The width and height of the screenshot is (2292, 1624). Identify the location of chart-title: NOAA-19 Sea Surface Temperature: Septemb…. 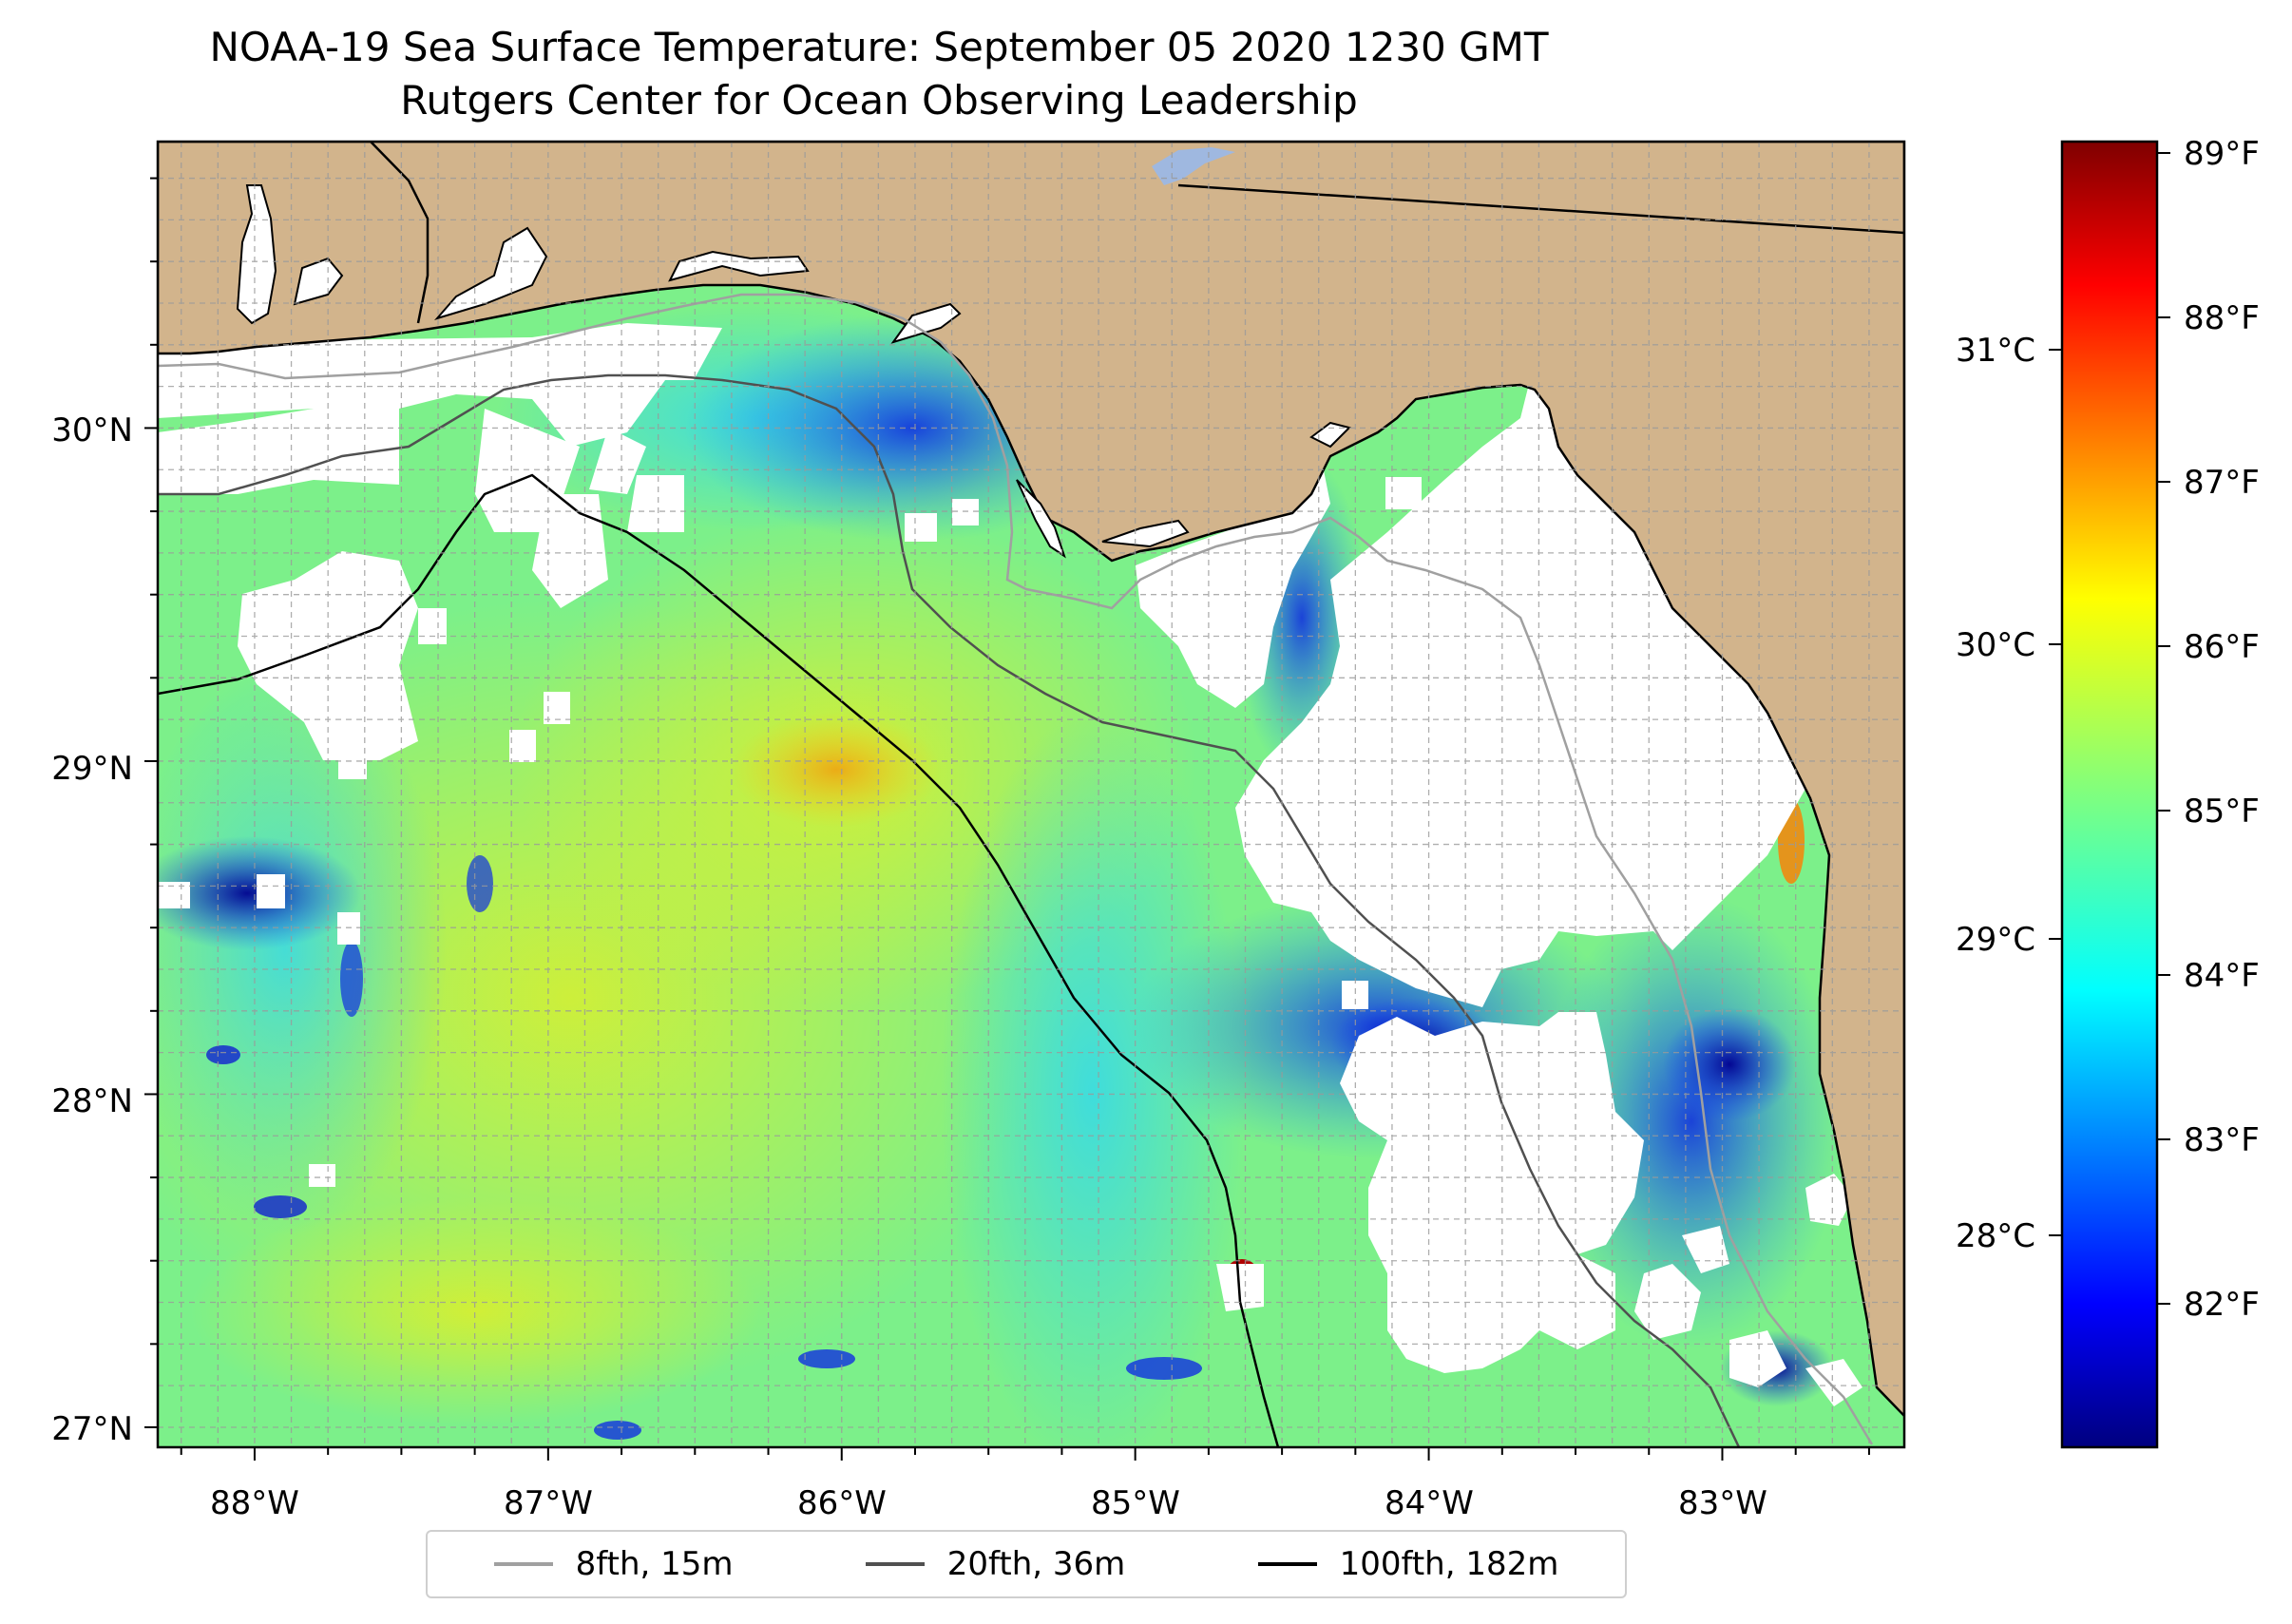
(879, 47).